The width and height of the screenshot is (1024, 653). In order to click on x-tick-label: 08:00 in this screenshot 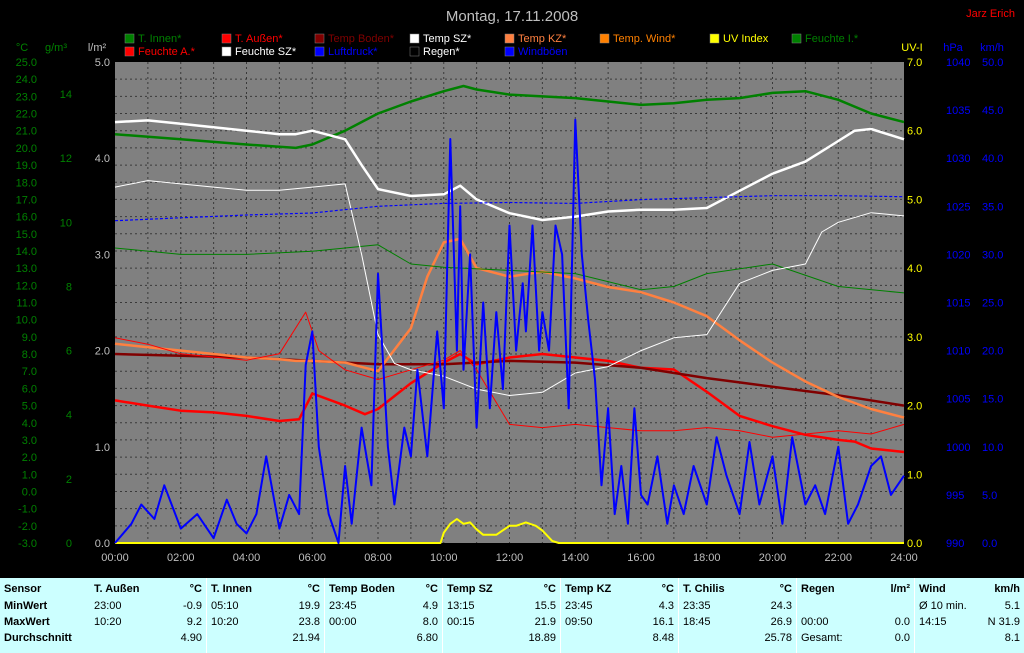, I will do `click(378, 558)`.